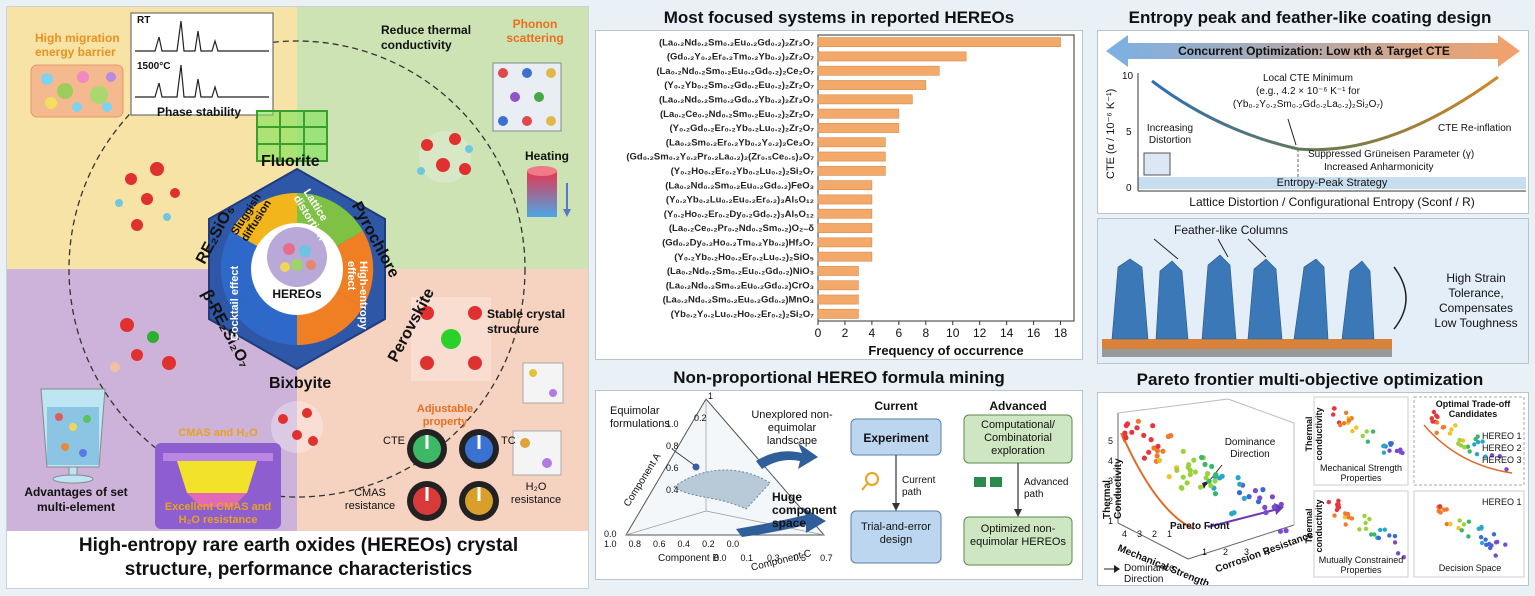  Describe the element at coordinates (479, 501) in the screenshot. I see `gauge-h2o` at that location.